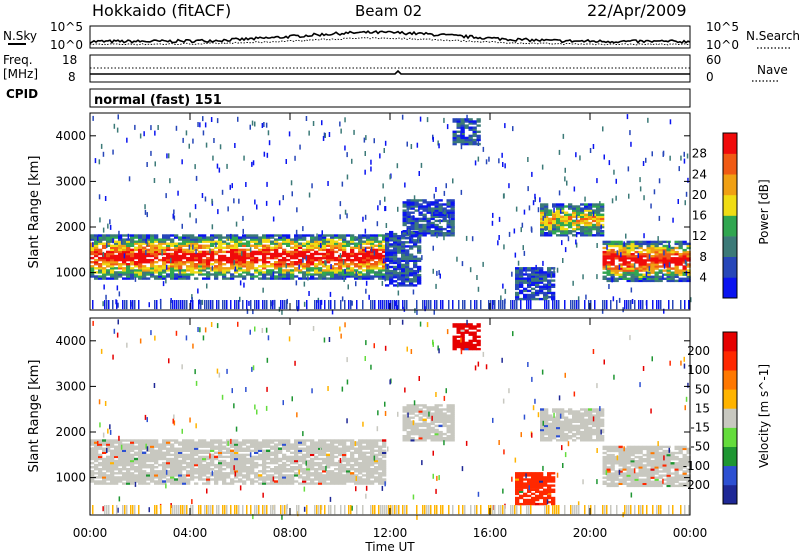 This screenshot has height=554, width=800. I want to click on nsky-label: N.Sky, so click(20, 36).